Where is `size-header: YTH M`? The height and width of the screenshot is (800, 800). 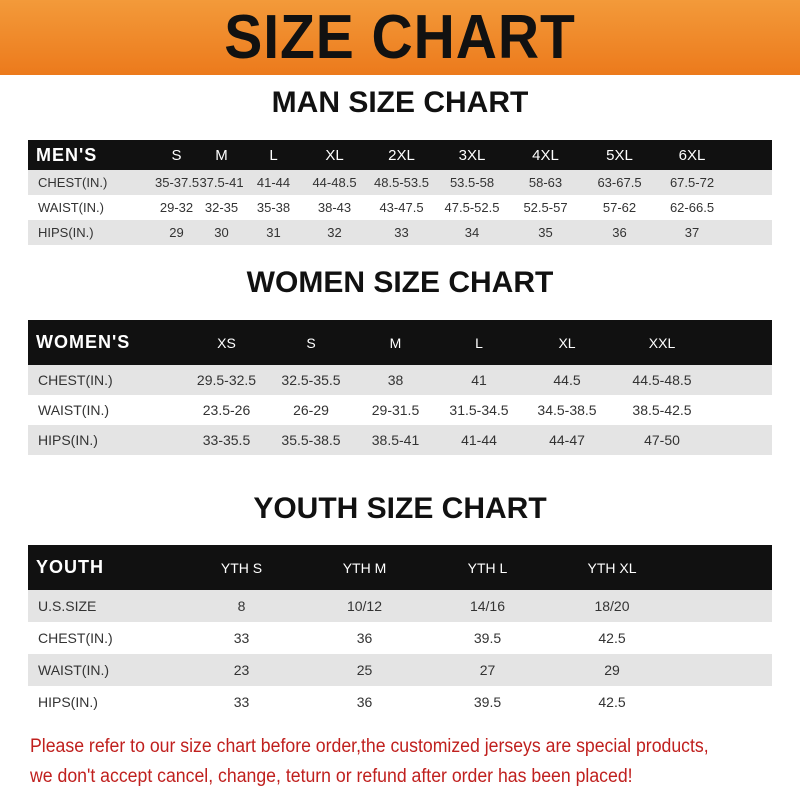
size-header: YTH M is located at coordinates (364, 567).